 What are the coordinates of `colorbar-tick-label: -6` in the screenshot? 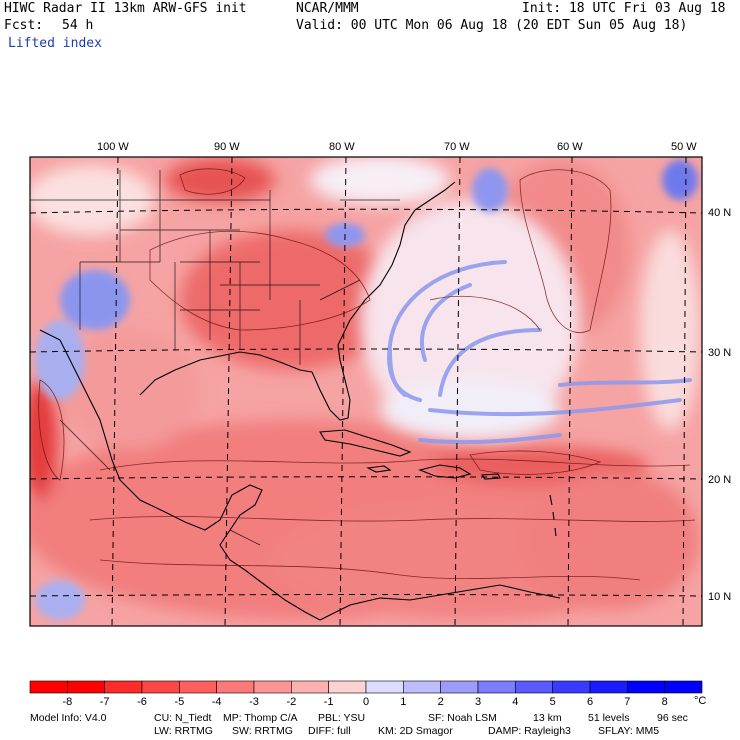 It's located at (142, 702).